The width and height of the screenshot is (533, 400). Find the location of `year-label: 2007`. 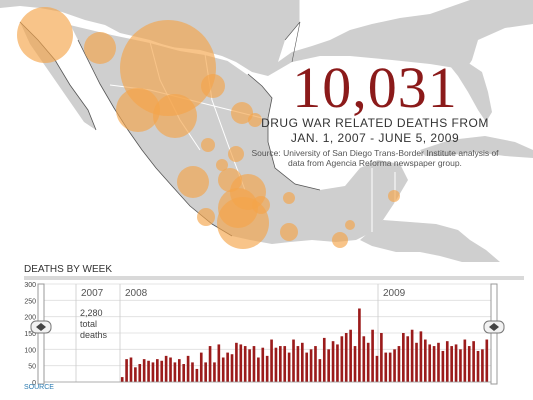

year-label: 2007 is located at coordinates (92, 293).